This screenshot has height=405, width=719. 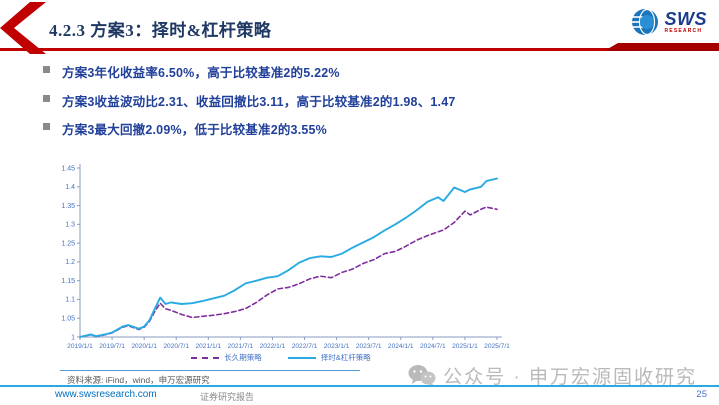 What do you see at coordinates (68, 206) in the screenshot?
I see `y-axis-label: 1.35` at bounding box center [68, 206].